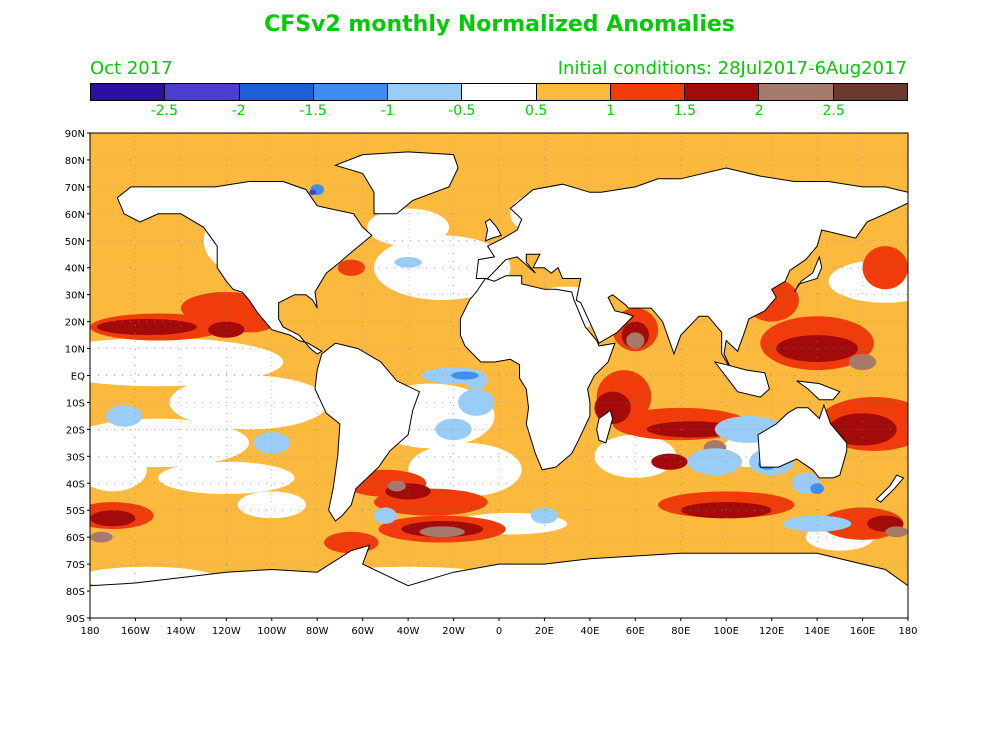  I want to click on africa-landmass, so click(537, 373).